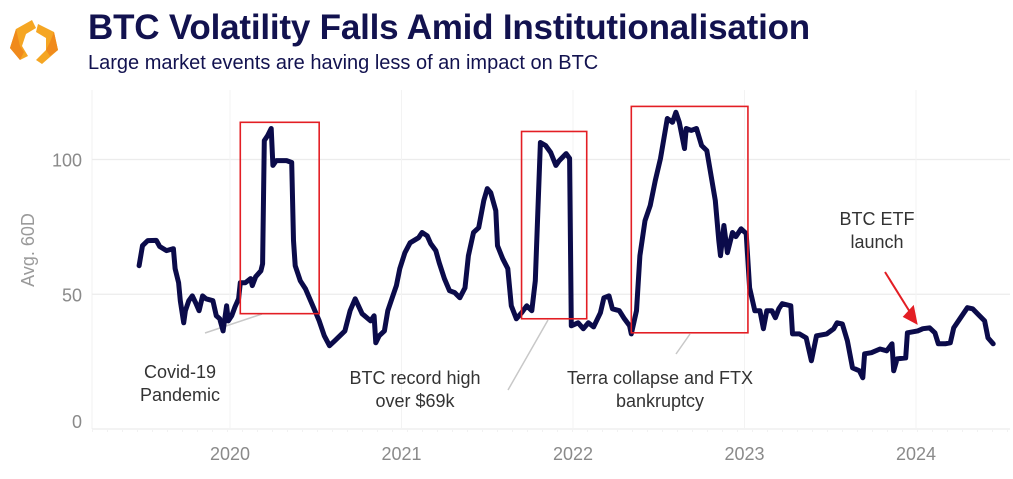 The image size is (1013, 479). What do you see at coordinates (401, 454) in the screenshot?
I see `x-tick-label: 2021` at bounding box center [401, 454].